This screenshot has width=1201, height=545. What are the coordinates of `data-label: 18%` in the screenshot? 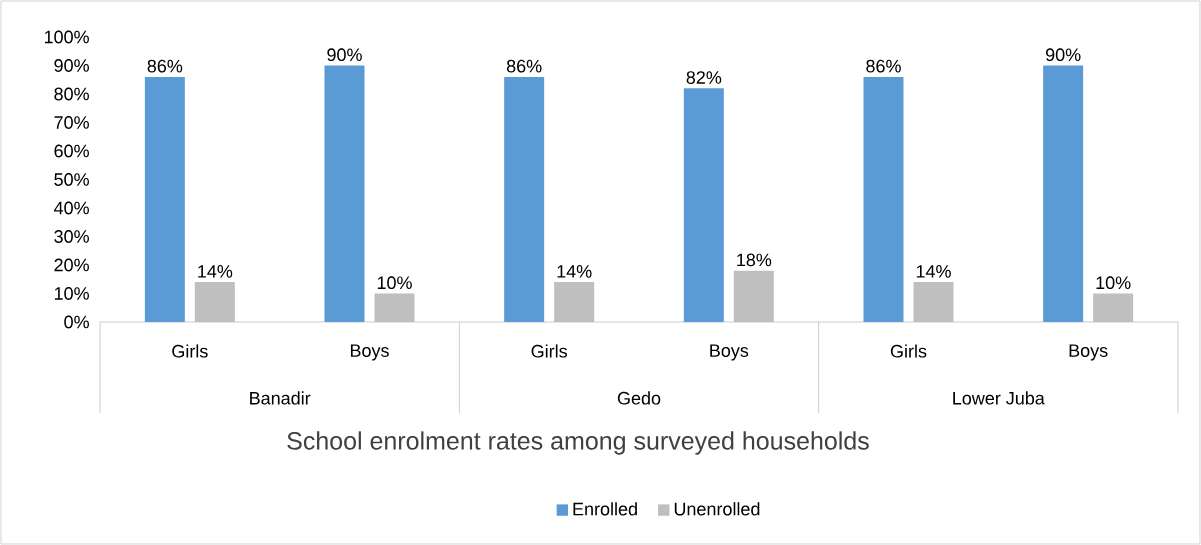 It's located at (754, 260).